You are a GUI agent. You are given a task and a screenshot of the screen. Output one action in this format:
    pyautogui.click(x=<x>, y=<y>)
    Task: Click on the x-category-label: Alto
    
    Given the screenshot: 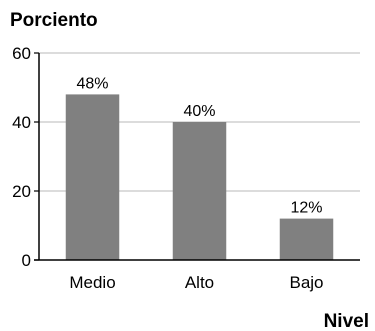 What is the action you would take?
    pyautogui.click(x=199, y=282)
    